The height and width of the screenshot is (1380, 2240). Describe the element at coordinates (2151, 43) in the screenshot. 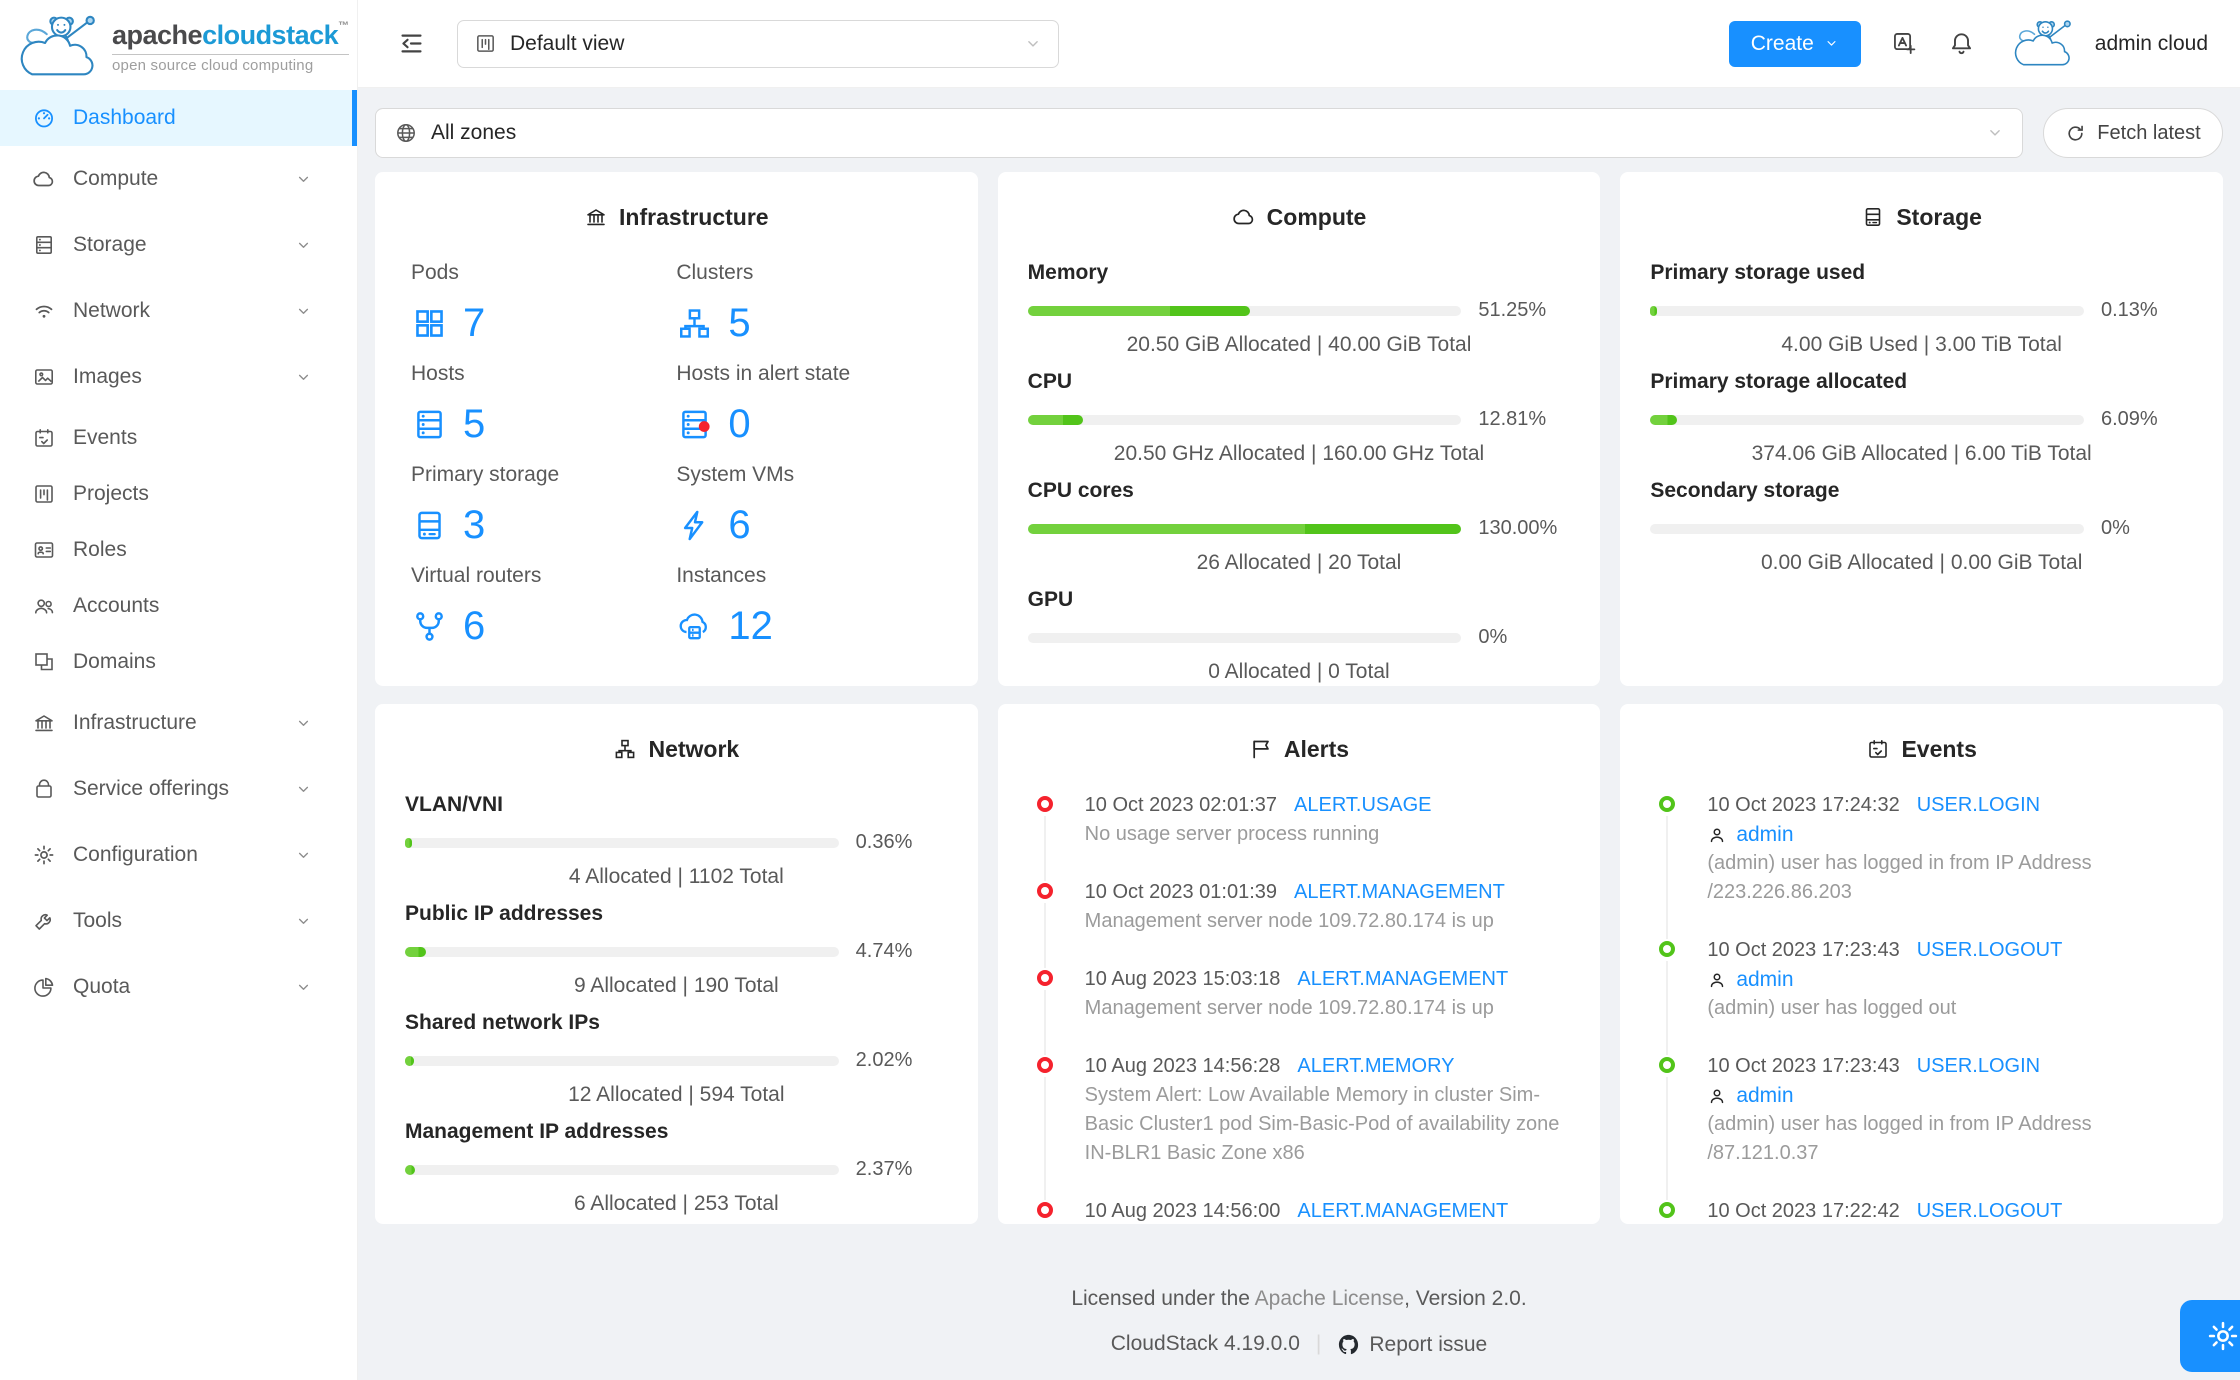

I see `user-menu: admin cloud` at that location.